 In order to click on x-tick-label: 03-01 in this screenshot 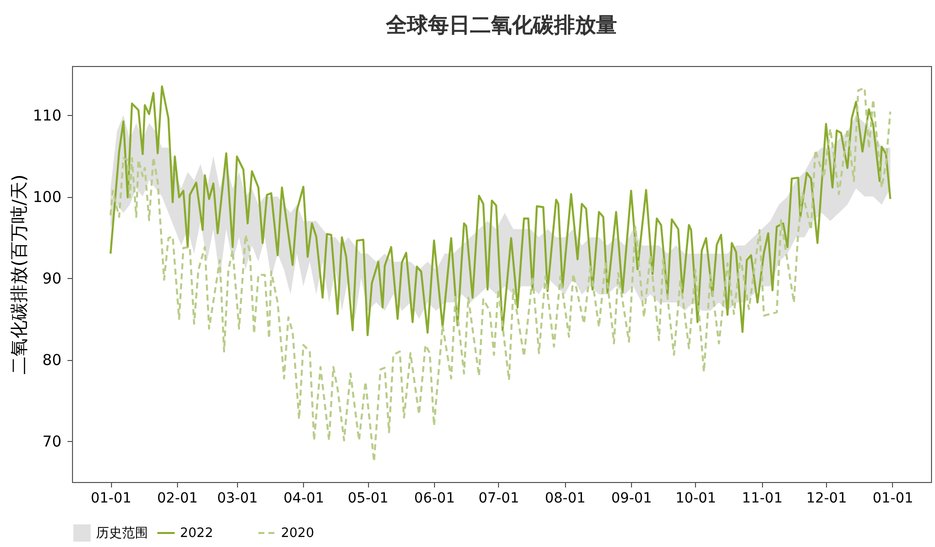, I will do `click(237, 498)`.